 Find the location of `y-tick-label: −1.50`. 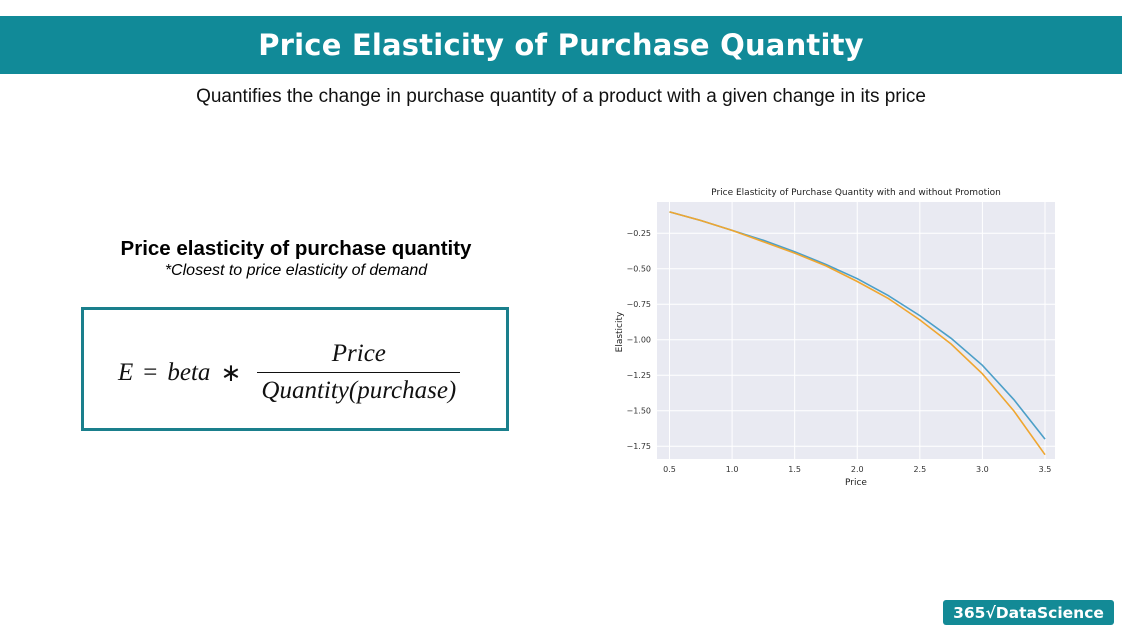

y-tick-label: −1.50 is located at coordinates (638, 411).